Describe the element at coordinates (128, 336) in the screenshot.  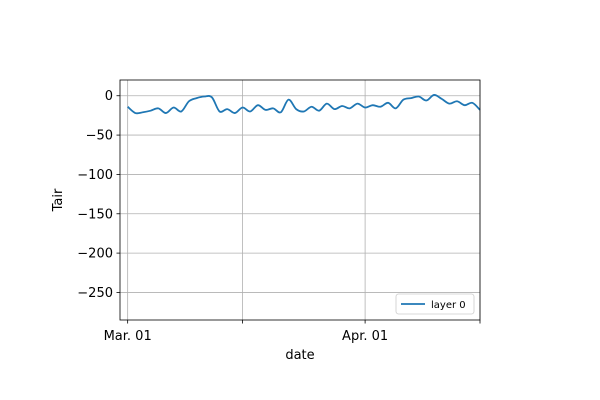
I see `x-tick-label: Mar. 01` at that location.